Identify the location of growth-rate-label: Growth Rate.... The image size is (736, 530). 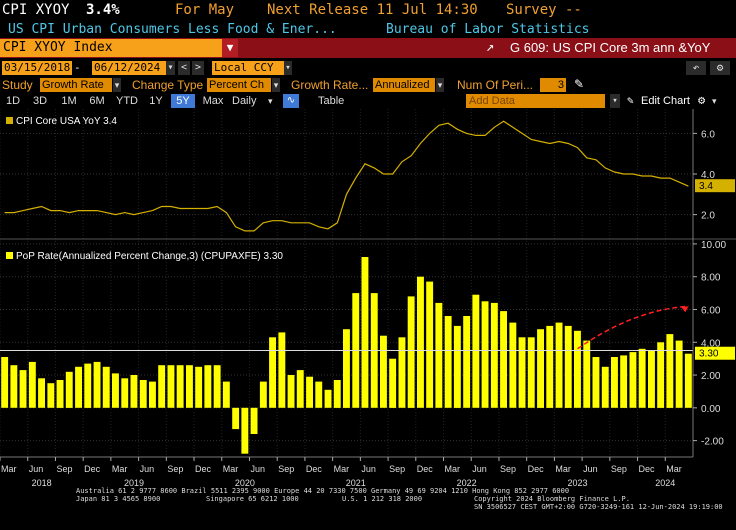
(330, 85).